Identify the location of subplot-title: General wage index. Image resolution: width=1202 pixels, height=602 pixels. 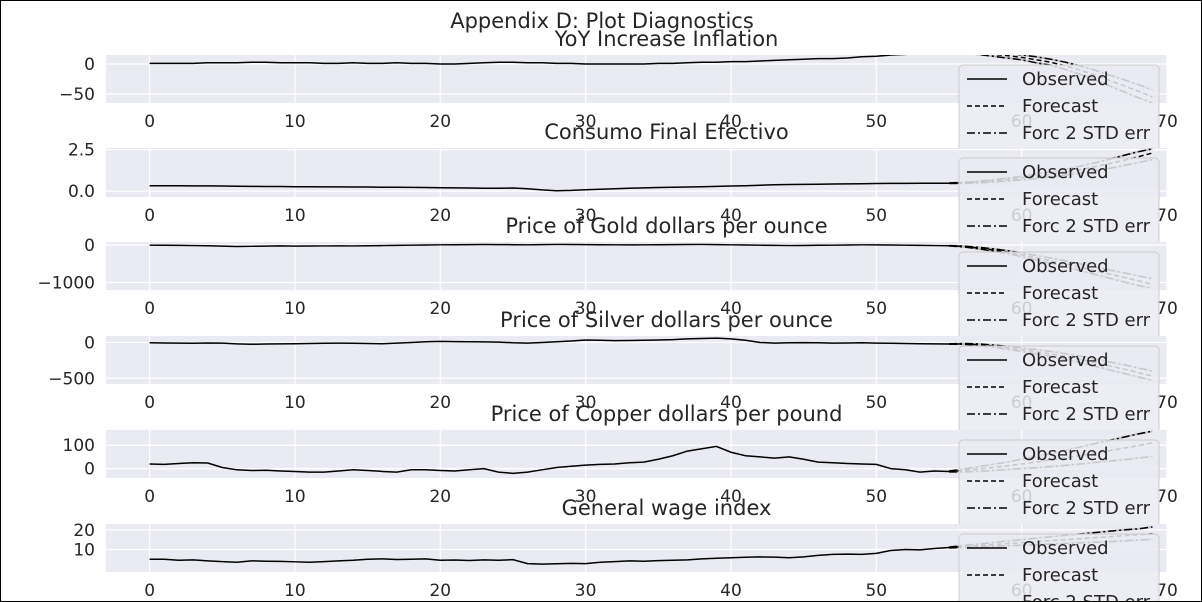
(667, 508).